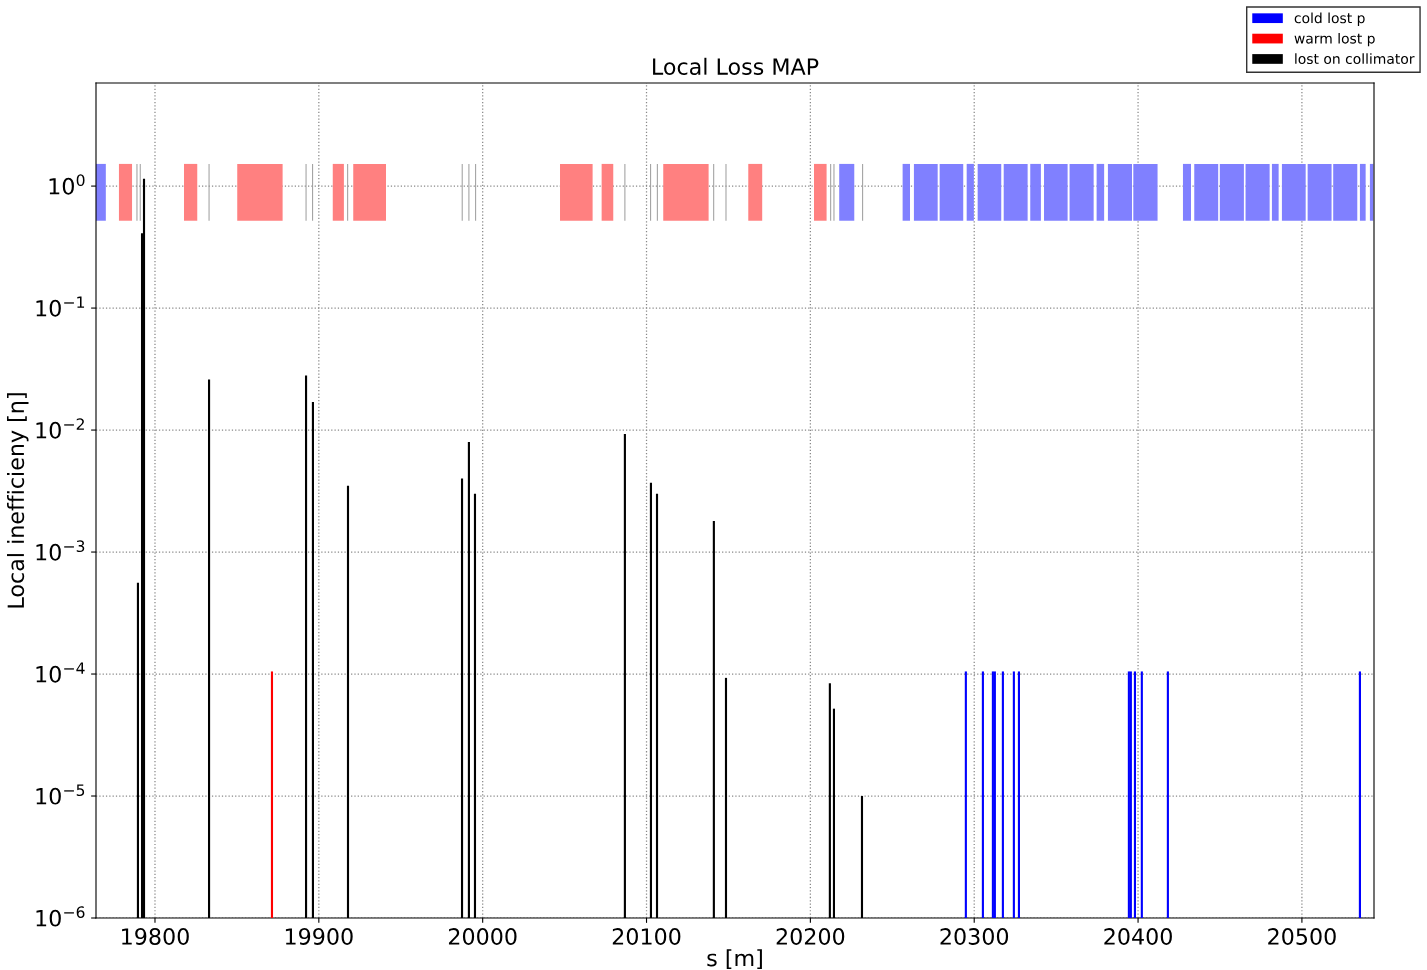 The height and width of the screenshot is (970, 1427). What do you see at coordinates (1138, 936) in the screenshot?
I see `x-tick-label: 20400` at bounding box center [1138, 936].